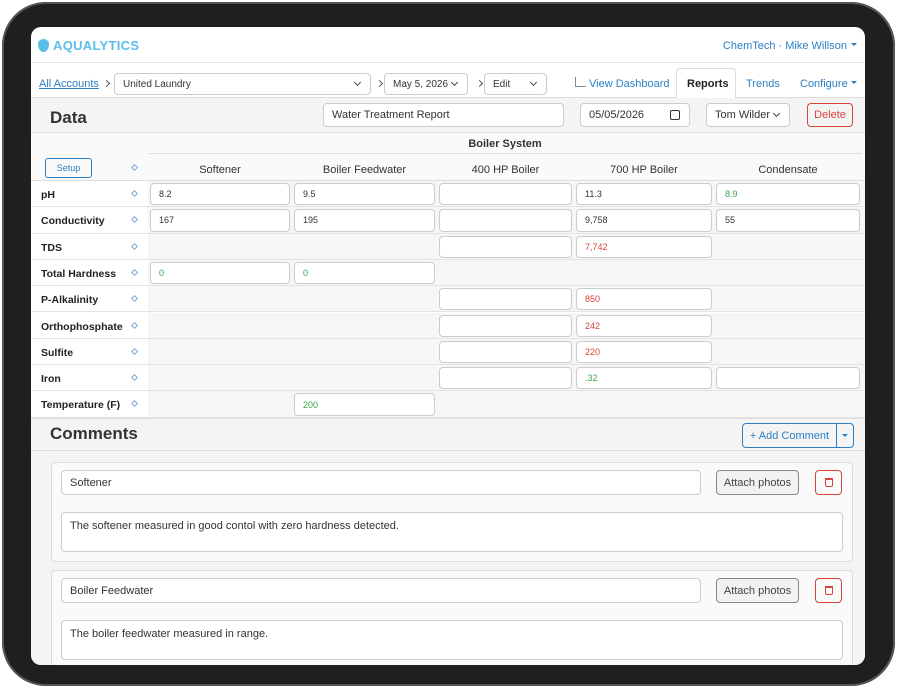 The width and height of the screenshot is (897, 688). Describe the element at coordinates (593, 299) in the screenshot. I see `value: 850` at that location.